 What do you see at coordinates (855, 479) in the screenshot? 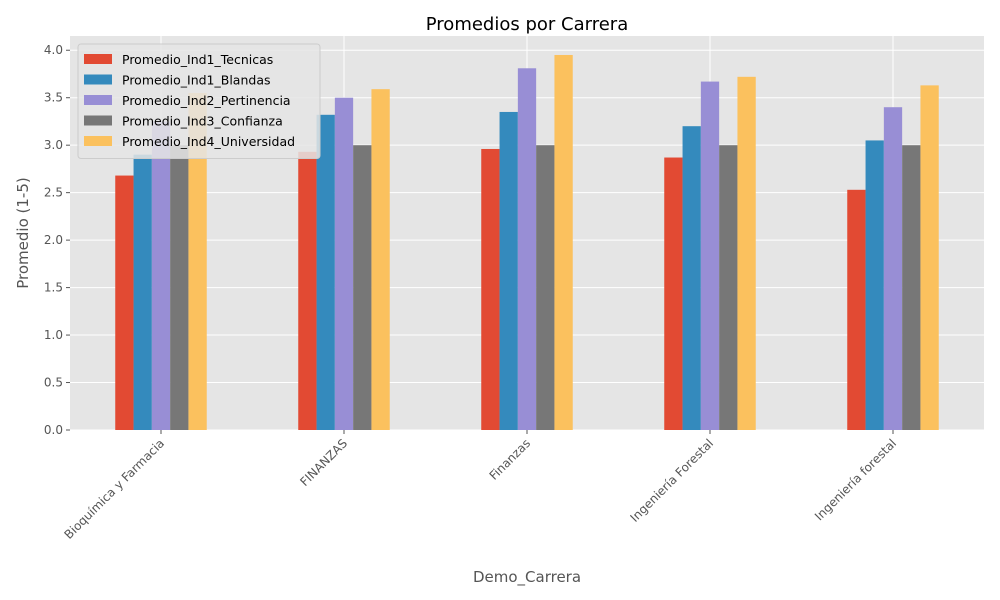
I see `x-tick-label: Ingeniería forestal` at bounding box center [855, 479].